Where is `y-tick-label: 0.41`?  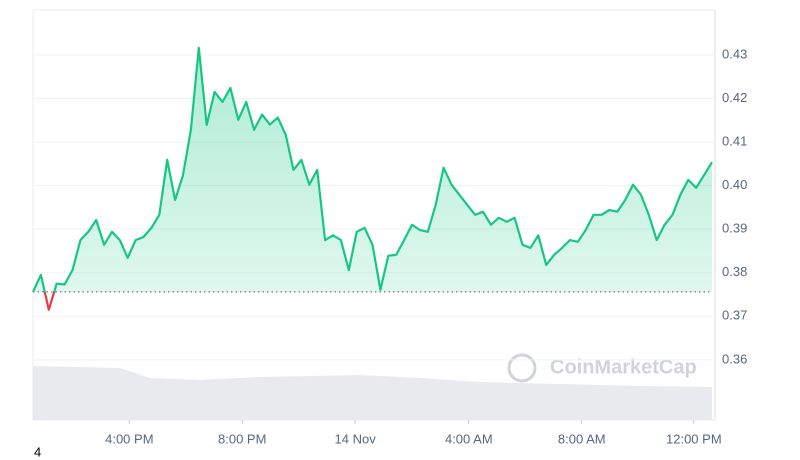
y-tick-label: 0.41 is located at coordinates (734, 140).